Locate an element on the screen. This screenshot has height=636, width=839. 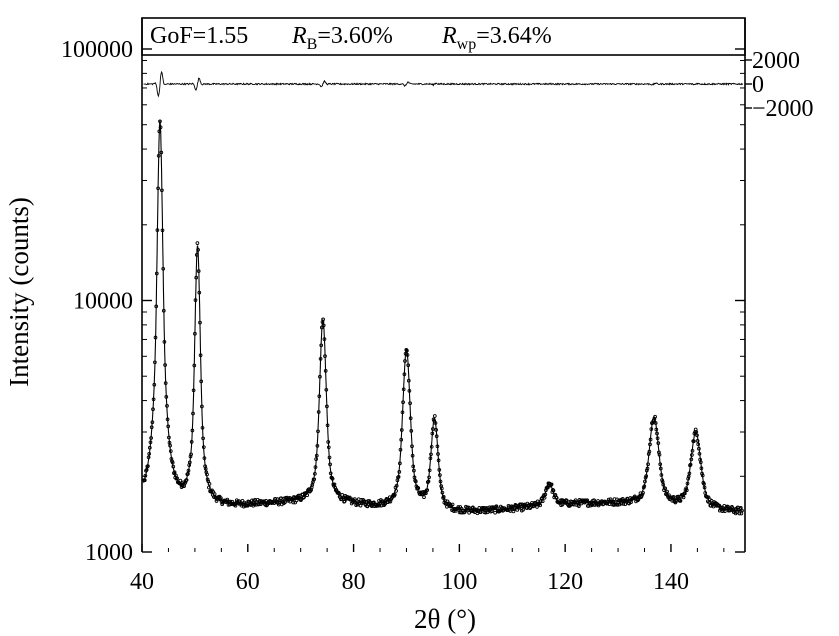
difference-curve-group is located at coordinates (443, 84).